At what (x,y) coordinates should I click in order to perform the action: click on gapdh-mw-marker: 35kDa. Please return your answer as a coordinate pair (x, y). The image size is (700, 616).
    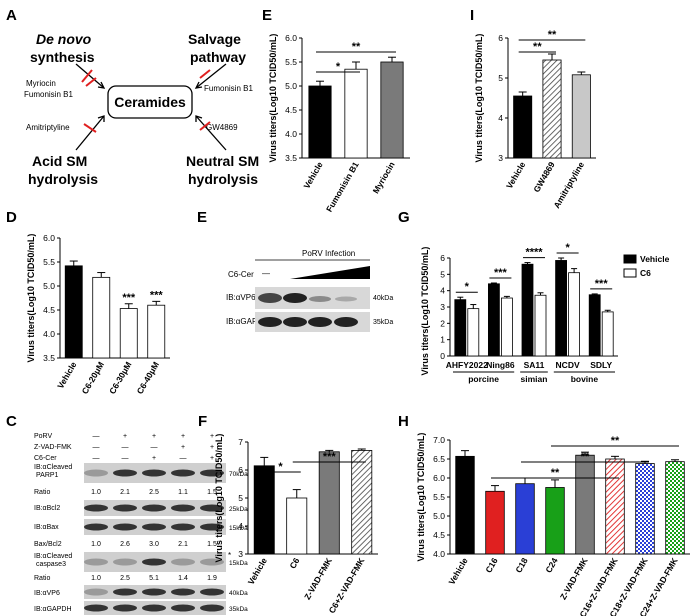
    Looking at the image, I should click on (383, 322).